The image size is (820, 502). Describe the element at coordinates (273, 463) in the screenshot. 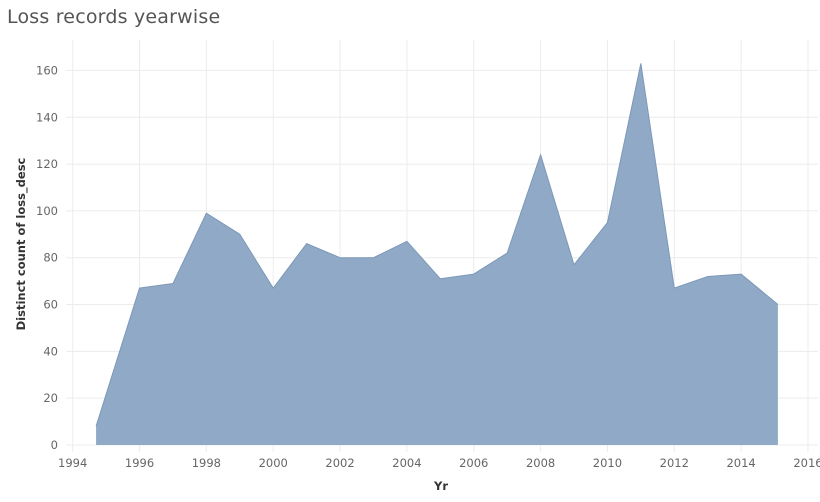

I see `x-tick-label: 2000` at that location.